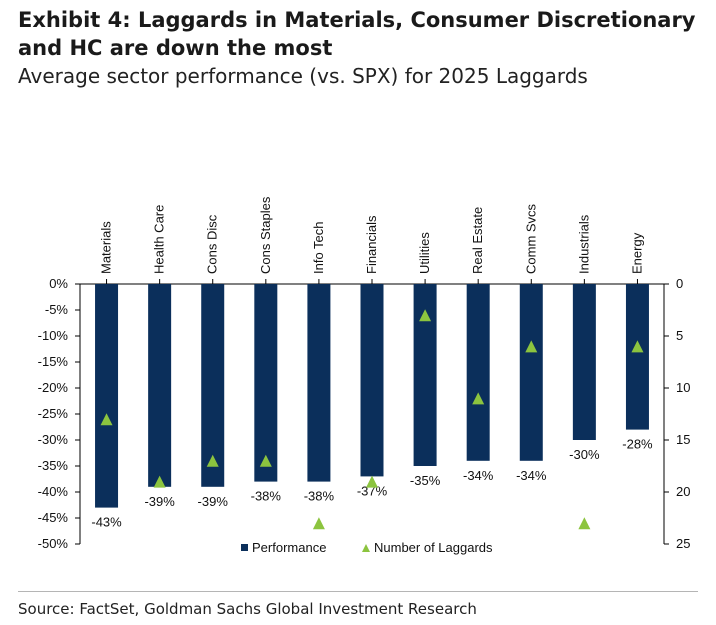  Describe the element at coordinates (424, 253) in the screenshot. I see `category-label: Utilities` at that location.